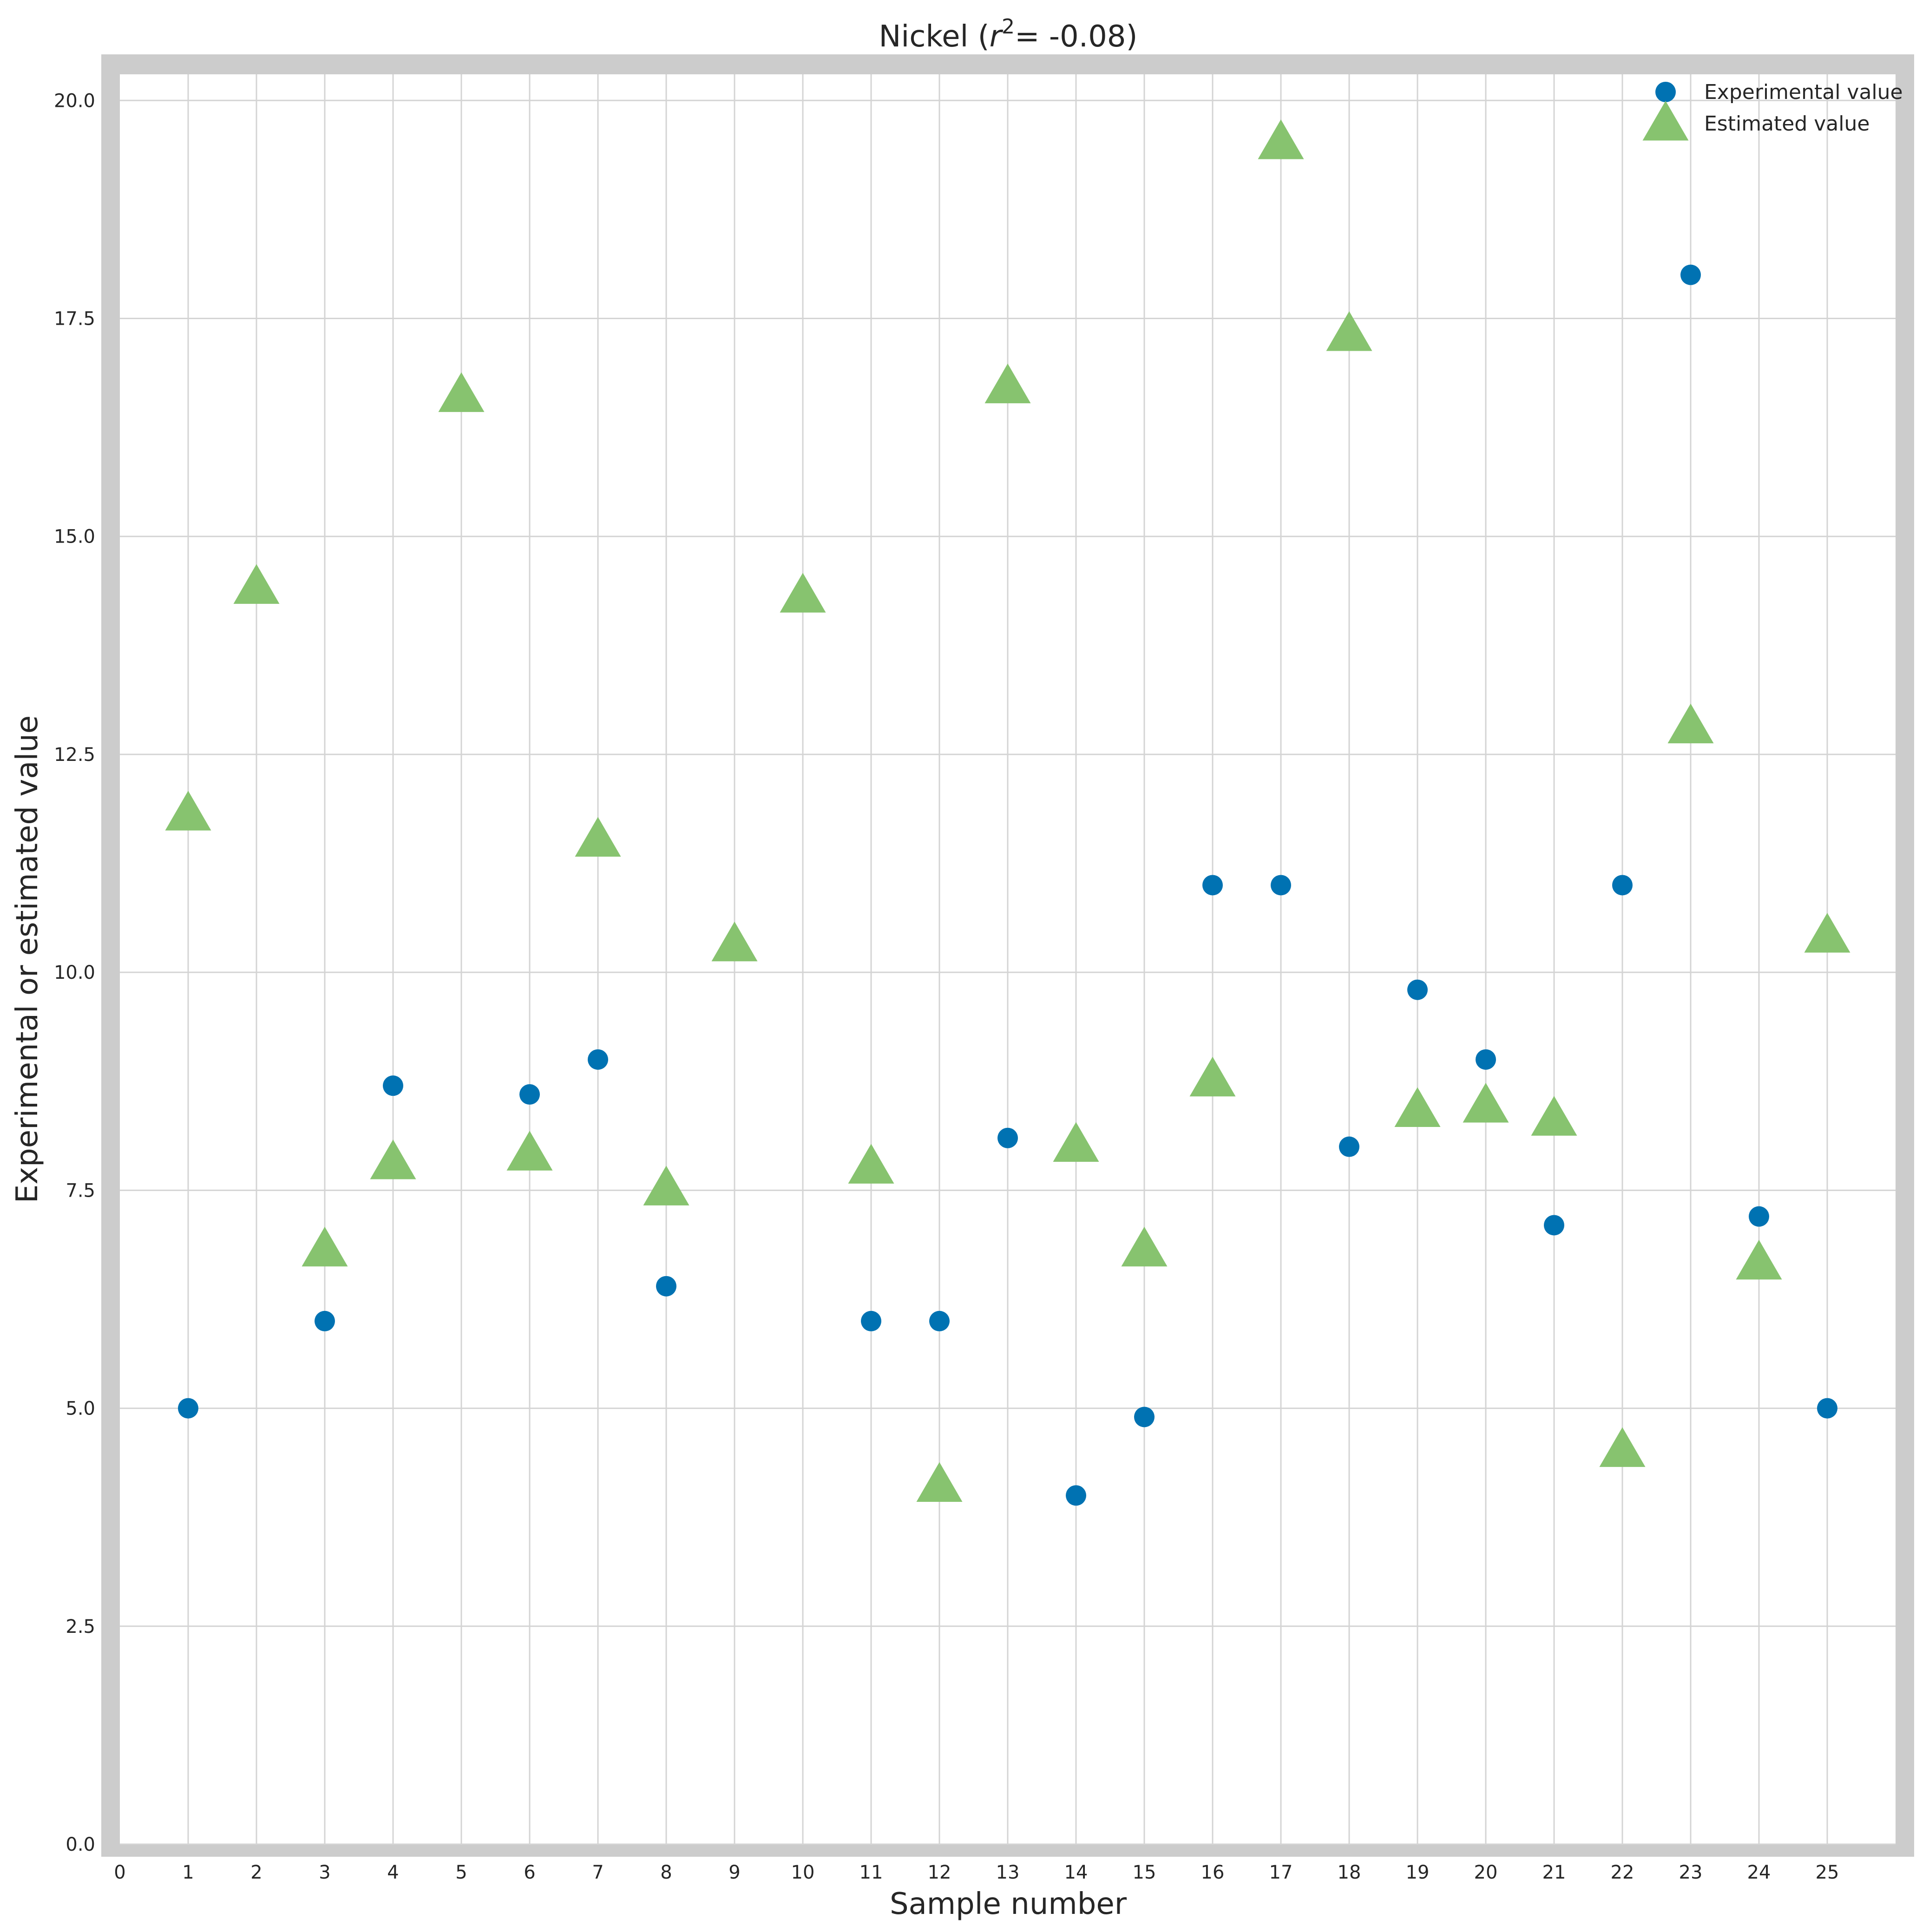 The image size is (1929, 1932). Describe the element at coordinates (1772, 110) in the screenshot. I see `legend: Experimental value Estimated value` at that location.